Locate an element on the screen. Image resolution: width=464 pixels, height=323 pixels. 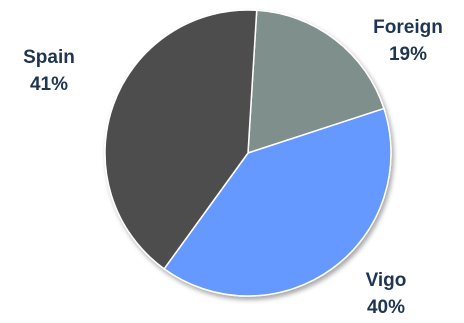
slice-label-spain: Spain is located at coordinates (49, 57).